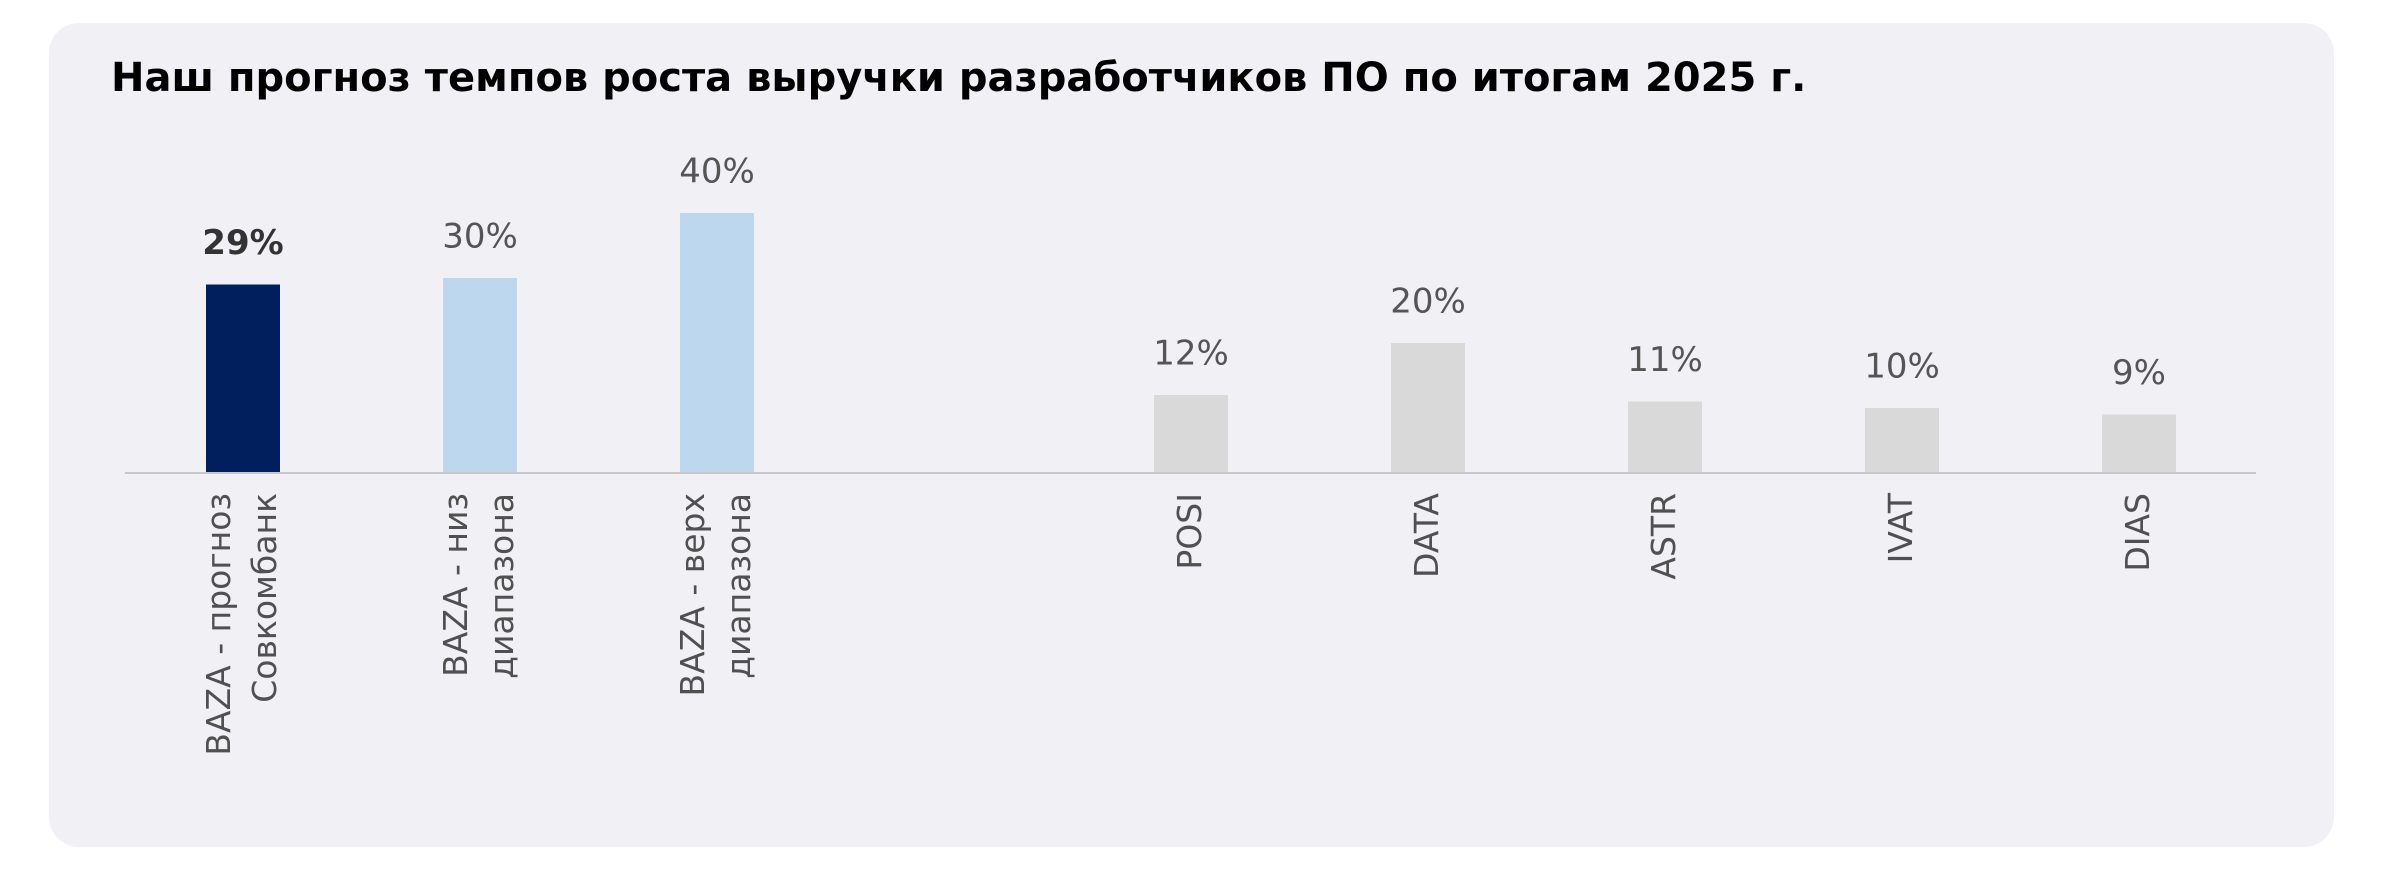  I want to click on x-tick-label-line: DATA, so click(1426, 535).